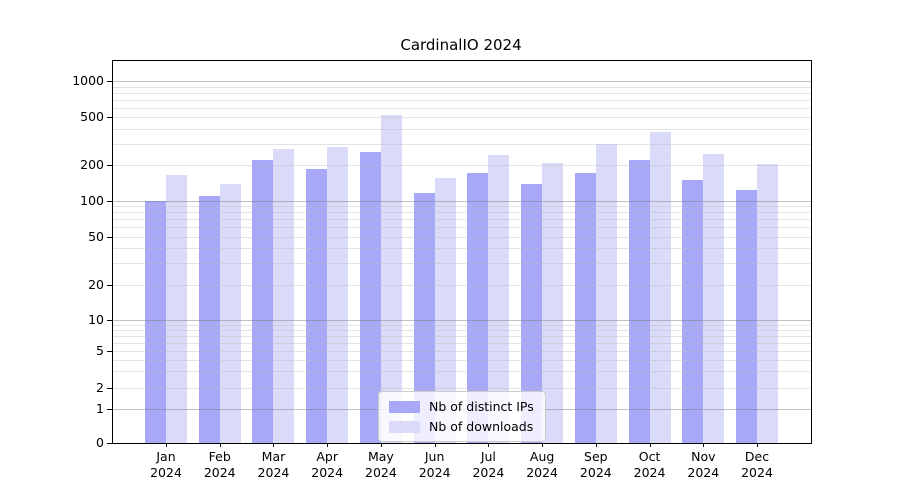 Image resolution: width=900 pixels, height=500 pixels. Describe the element at coordinates (155, 321) in the screenshot. I see `bar-nb-of-distinct-ips-jan-2024` at that location.